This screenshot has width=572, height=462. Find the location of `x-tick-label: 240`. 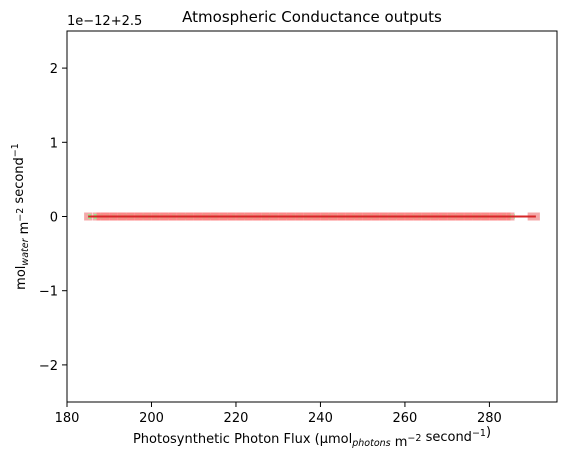

x-tick-label: 240 is located at coordinates (320, 418).